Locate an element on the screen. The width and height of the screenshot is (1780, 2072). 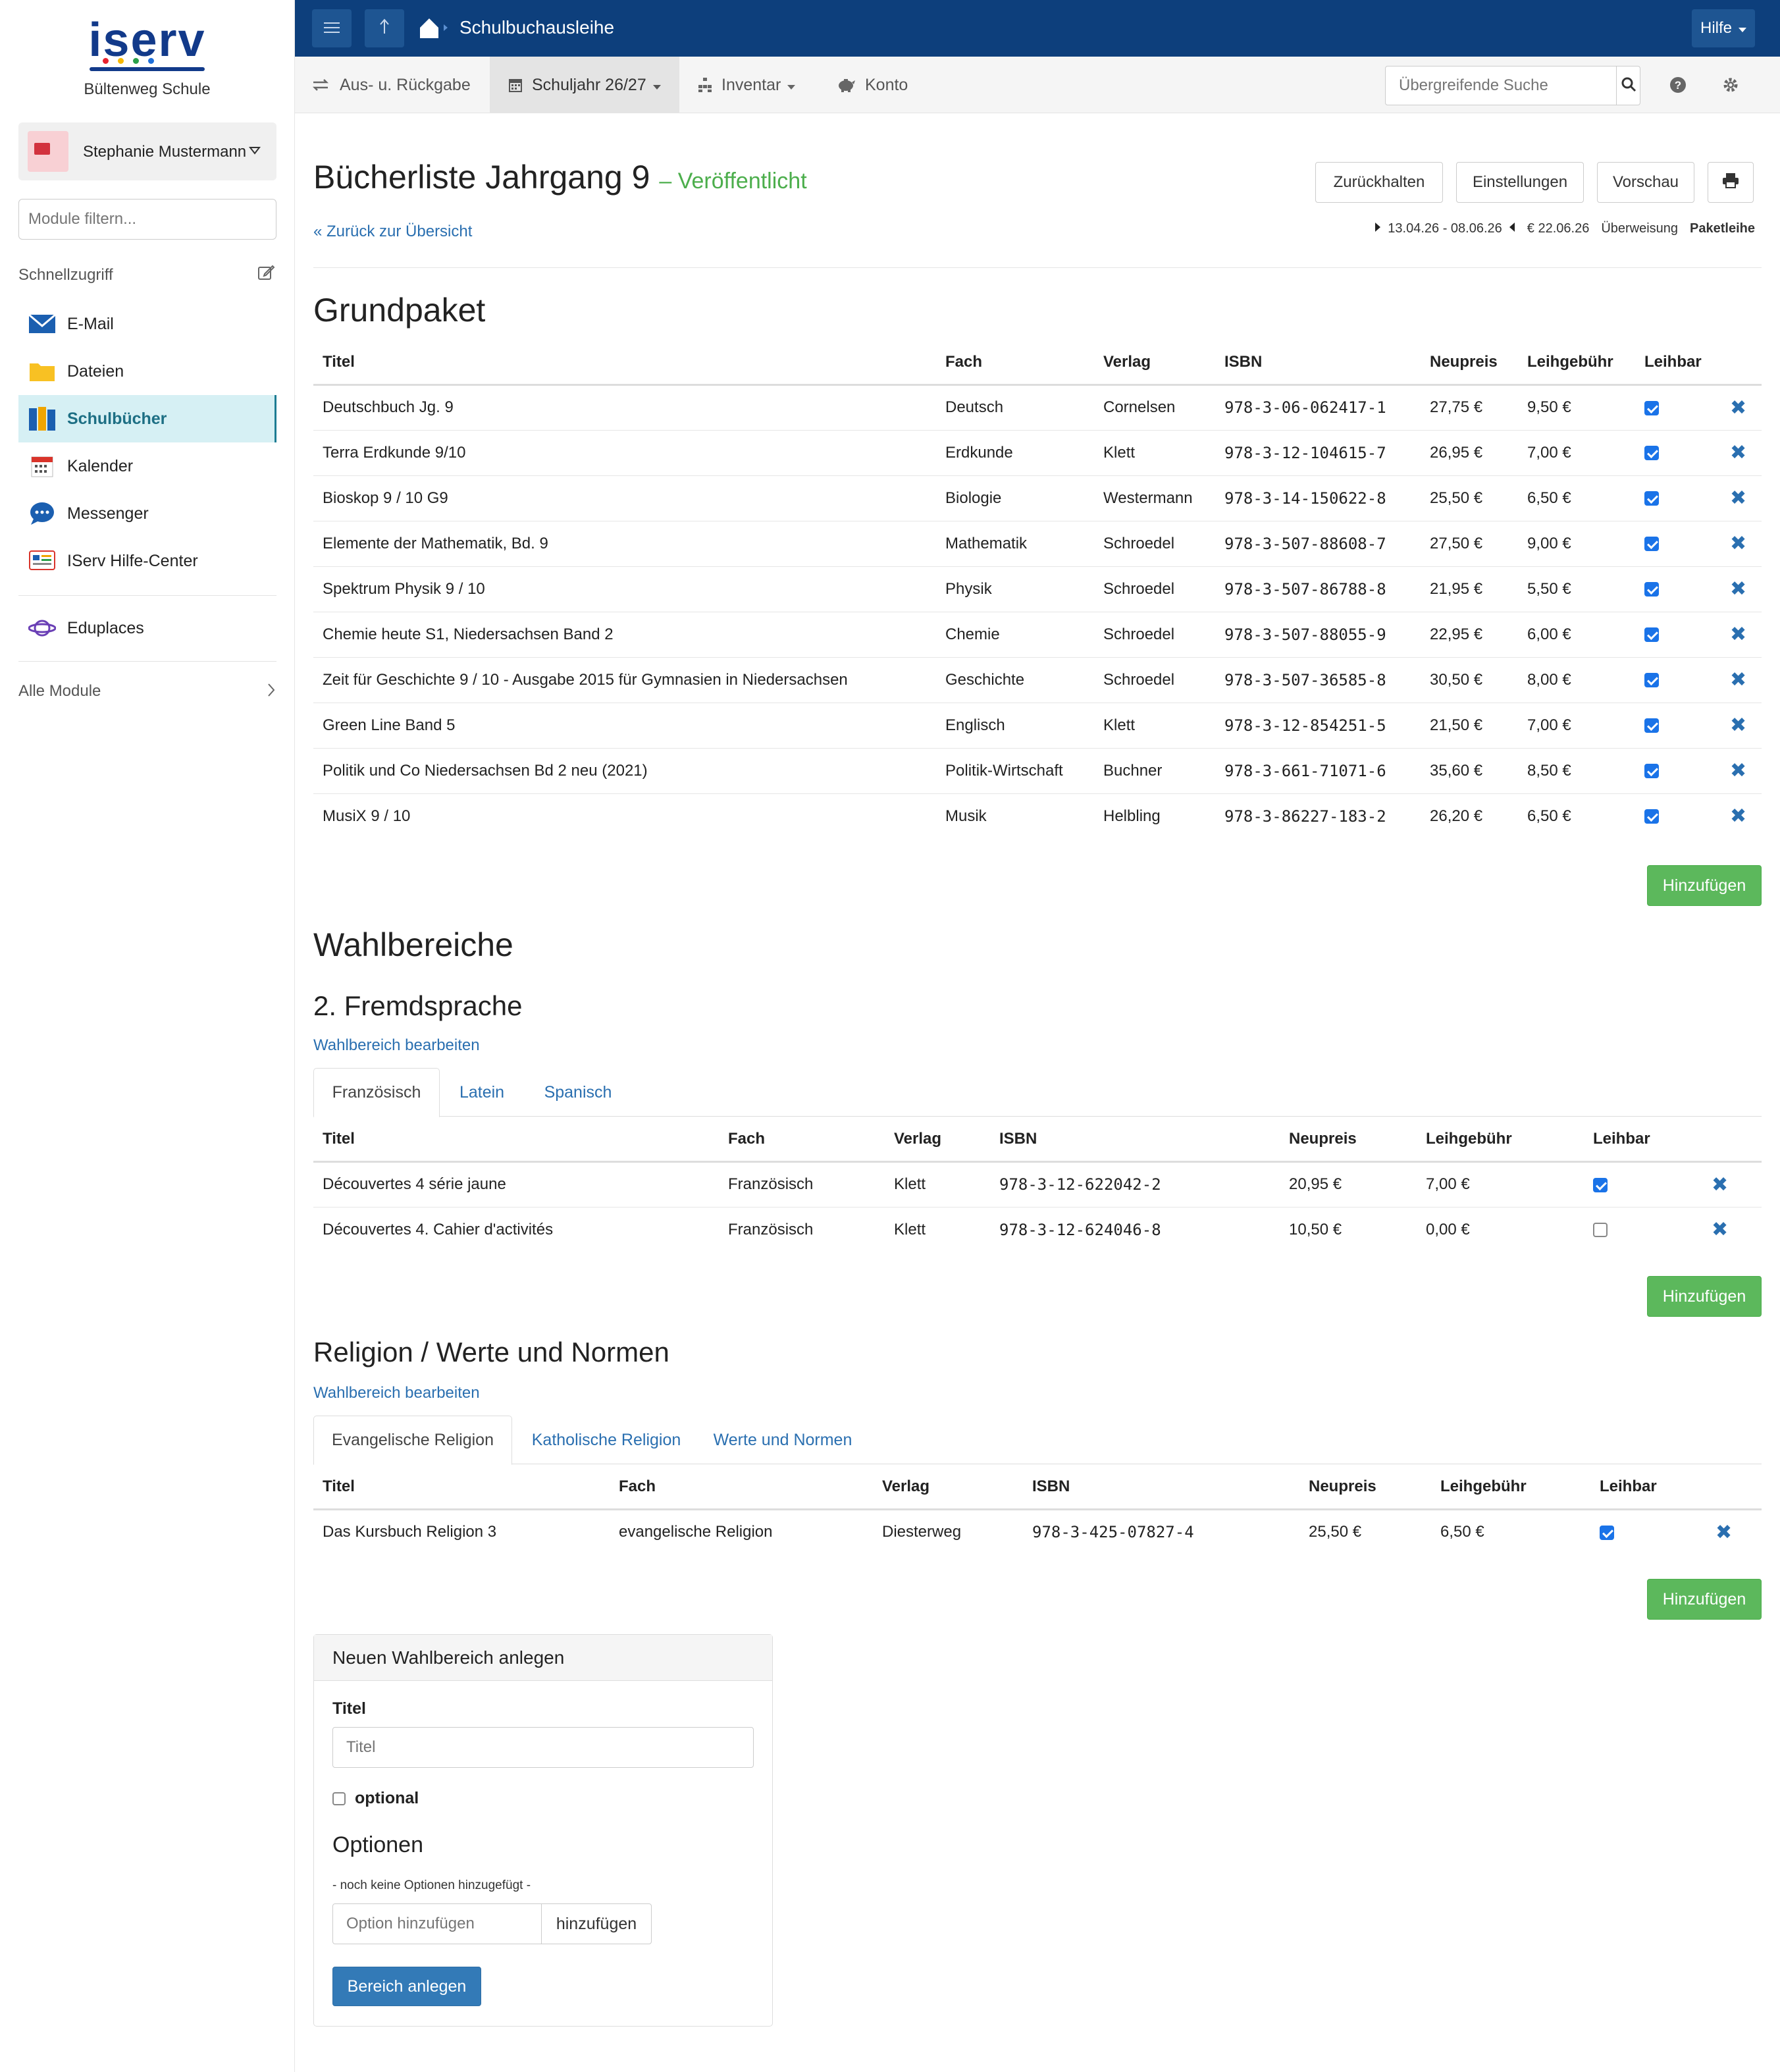
tab-checkout-return: Aus- u. Rückgabe is located at coordinates (391, 85).